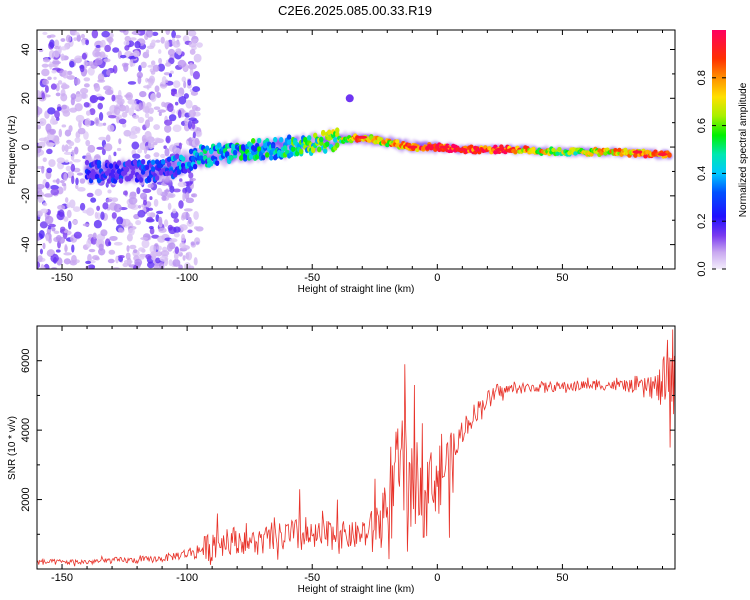 This screenshot has height=600, width=750. Describe the element at coordinates (26, 499) in the screenshot. I see `snr-y-tick-label: 2000` at that location.